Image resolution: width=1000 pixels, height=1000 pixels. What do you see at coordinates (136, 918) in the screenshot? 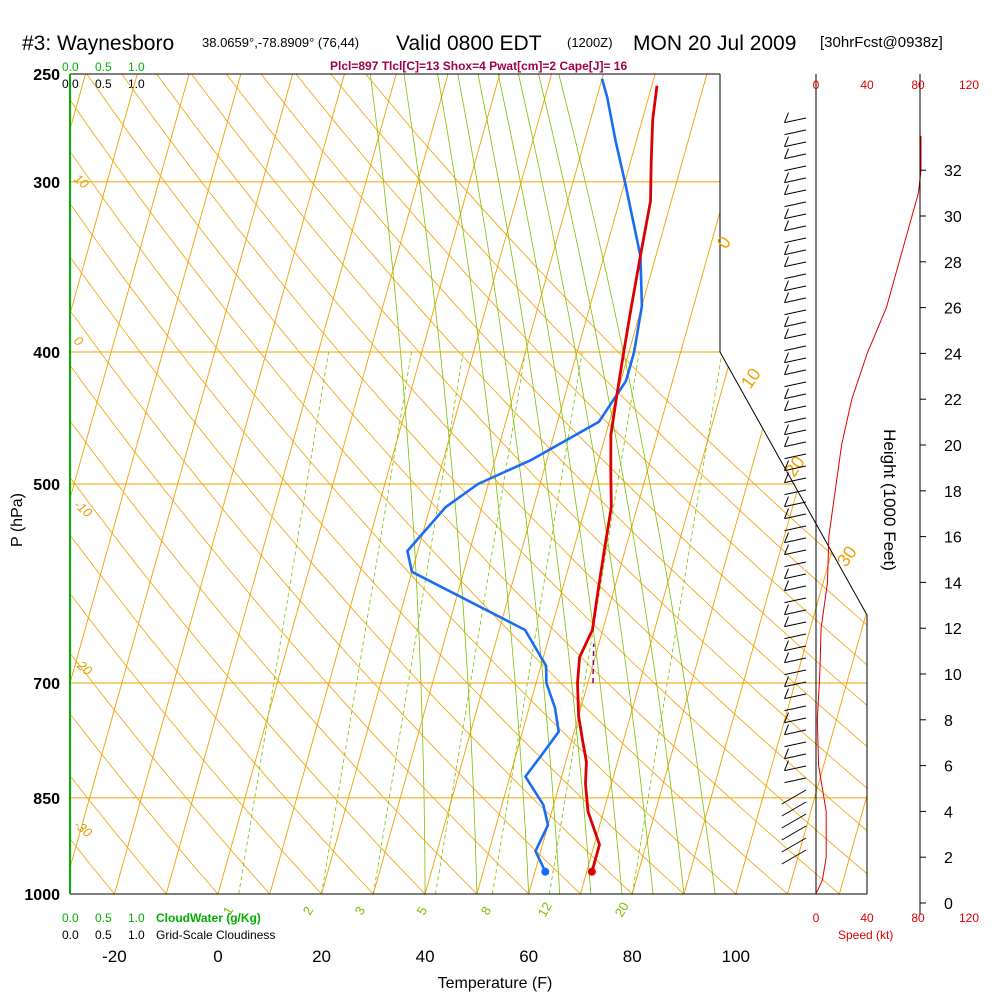
I see `bottom-green-tick: 1.0` at bounding box center [136, 918].